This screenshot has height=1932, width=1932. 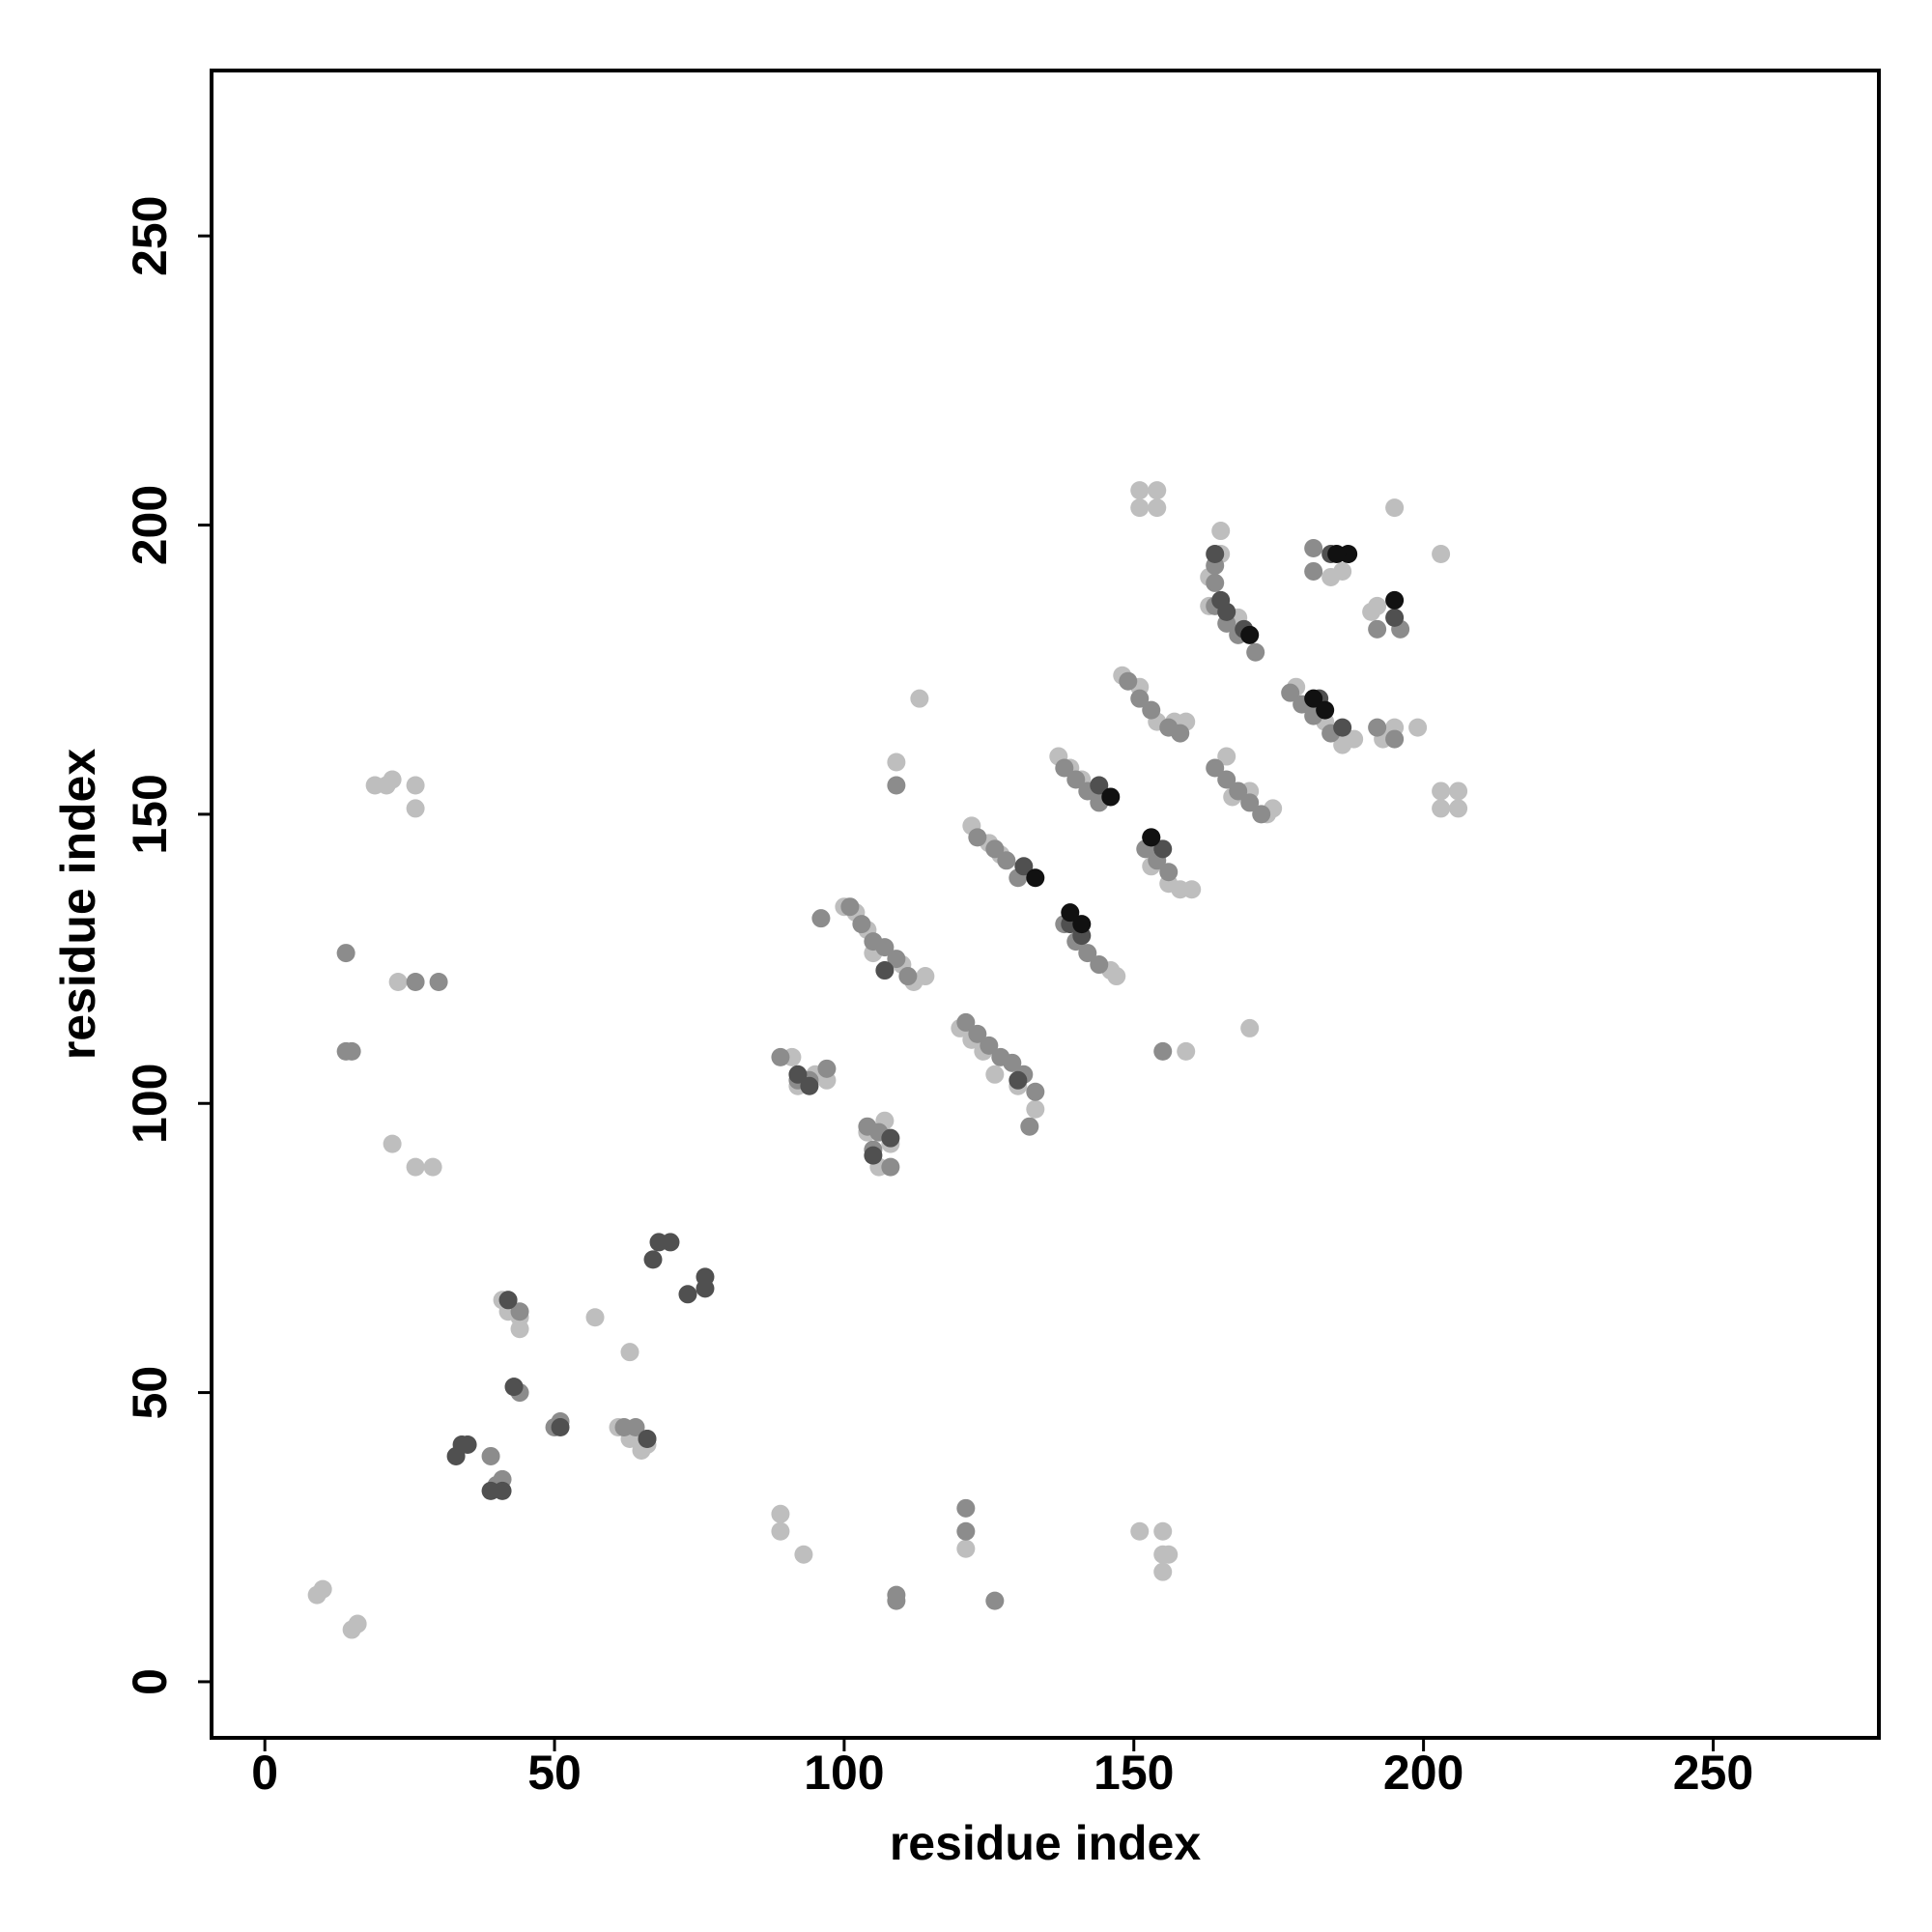 What do you see at coordinates (150, 1681) in the screenshot?
I see `y-tick-label: 0` at bounding box center [150, 1681].